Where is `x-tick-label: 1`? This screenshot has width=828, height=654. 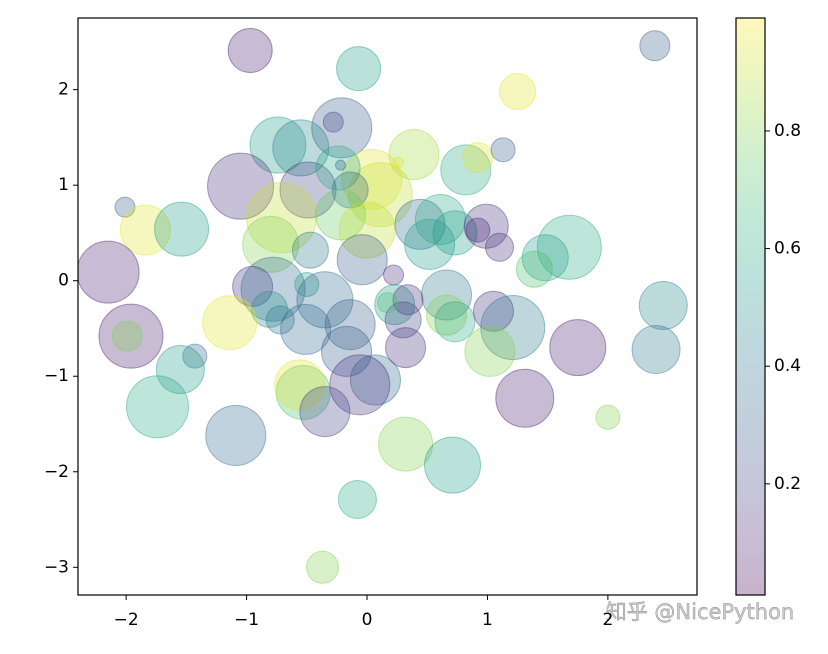
x-tick-label: 1 is located at coordinates (487, 620).